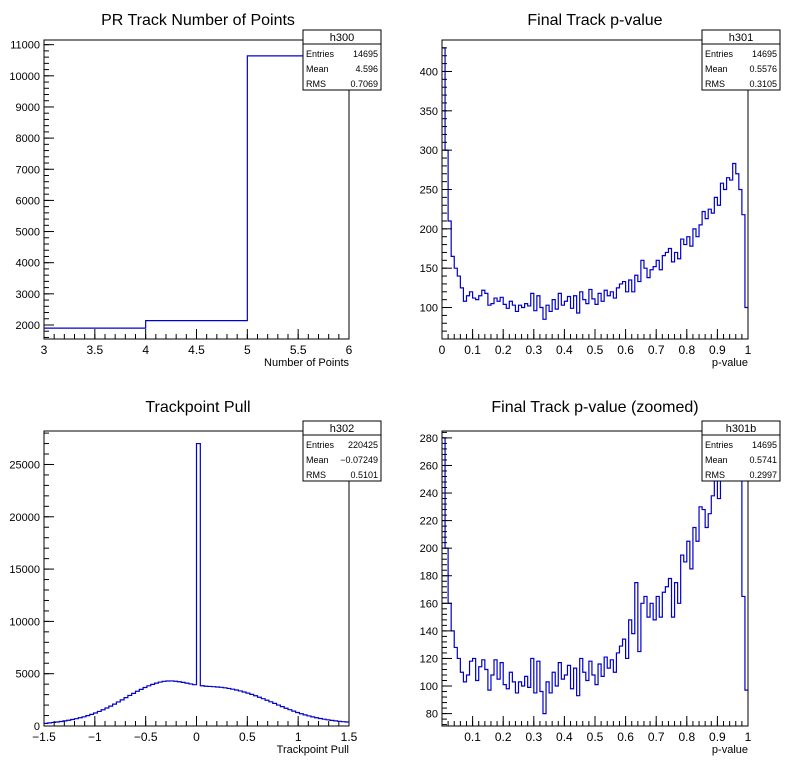 The width and height of the screenshot is (796, 774). What do you see at coordinates (429, 72) in the screenshot?
I see `y-tick-label: 400` at bounding box center [429, 72].